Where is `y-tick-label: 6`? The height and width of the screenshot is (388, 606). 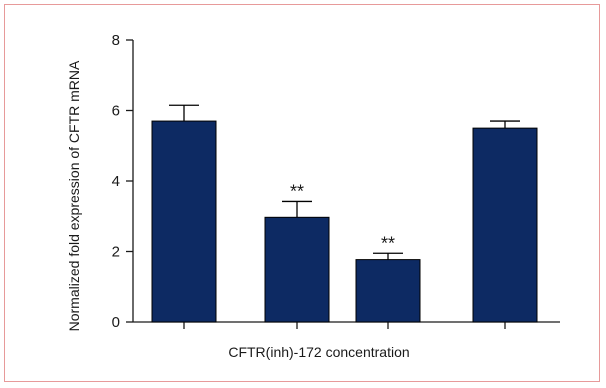 y-tick-label: 6 is located at coordinates (116, 111).